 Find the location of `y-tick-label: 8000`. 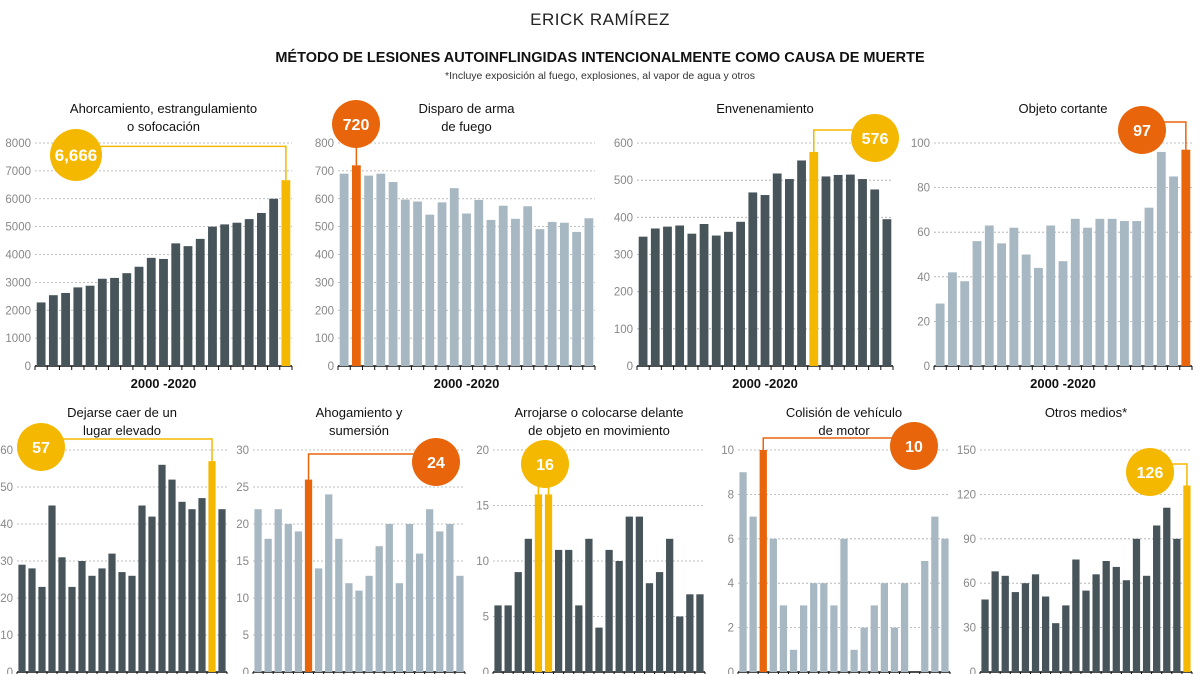

y-tick-label: 8000 is located at coordinates (18, 144).